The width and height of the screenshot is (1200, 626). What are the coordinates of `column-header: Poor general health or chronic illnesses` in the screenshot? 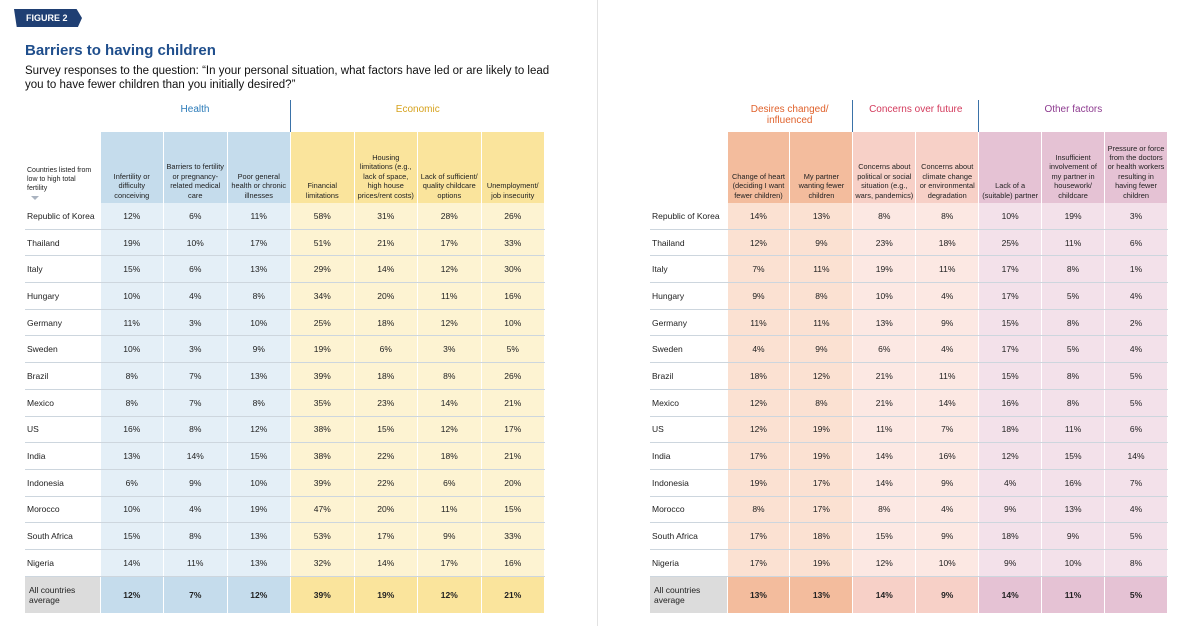 It's located at (259, 167).